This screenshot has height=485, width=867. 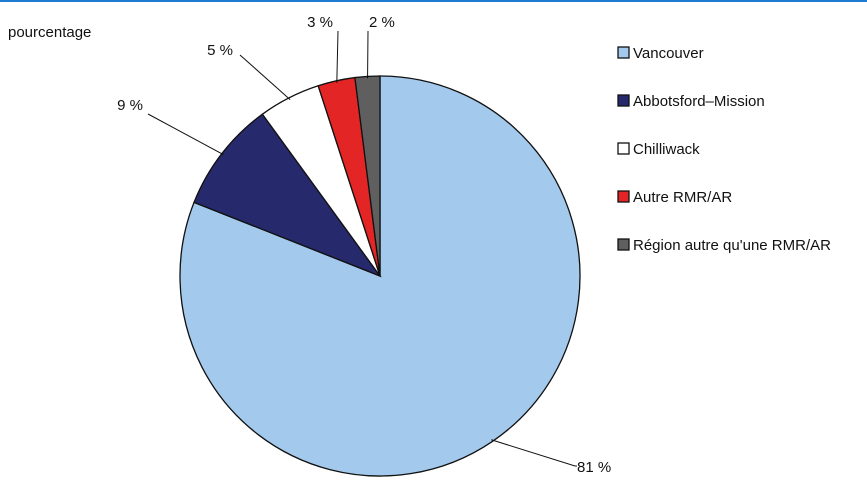 What do you see at coordinates (382, 22) in the screenshot?
I see `data-label-5: 2 %` at bounding box center [382, 22].